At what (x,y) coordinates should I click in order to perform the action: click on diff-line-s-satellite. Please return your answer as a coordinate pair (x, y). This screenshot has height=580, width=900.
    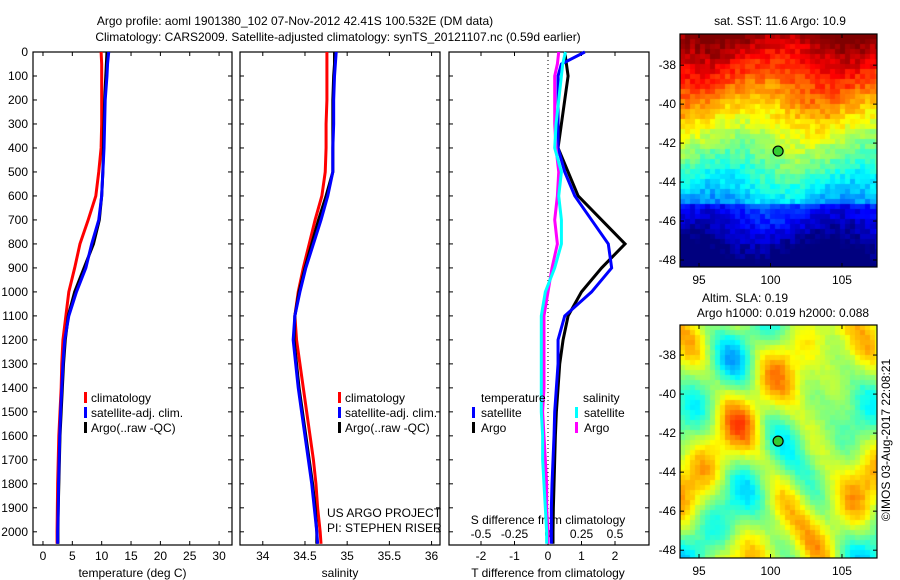
    Looking at the image, I should click on (553, 297).